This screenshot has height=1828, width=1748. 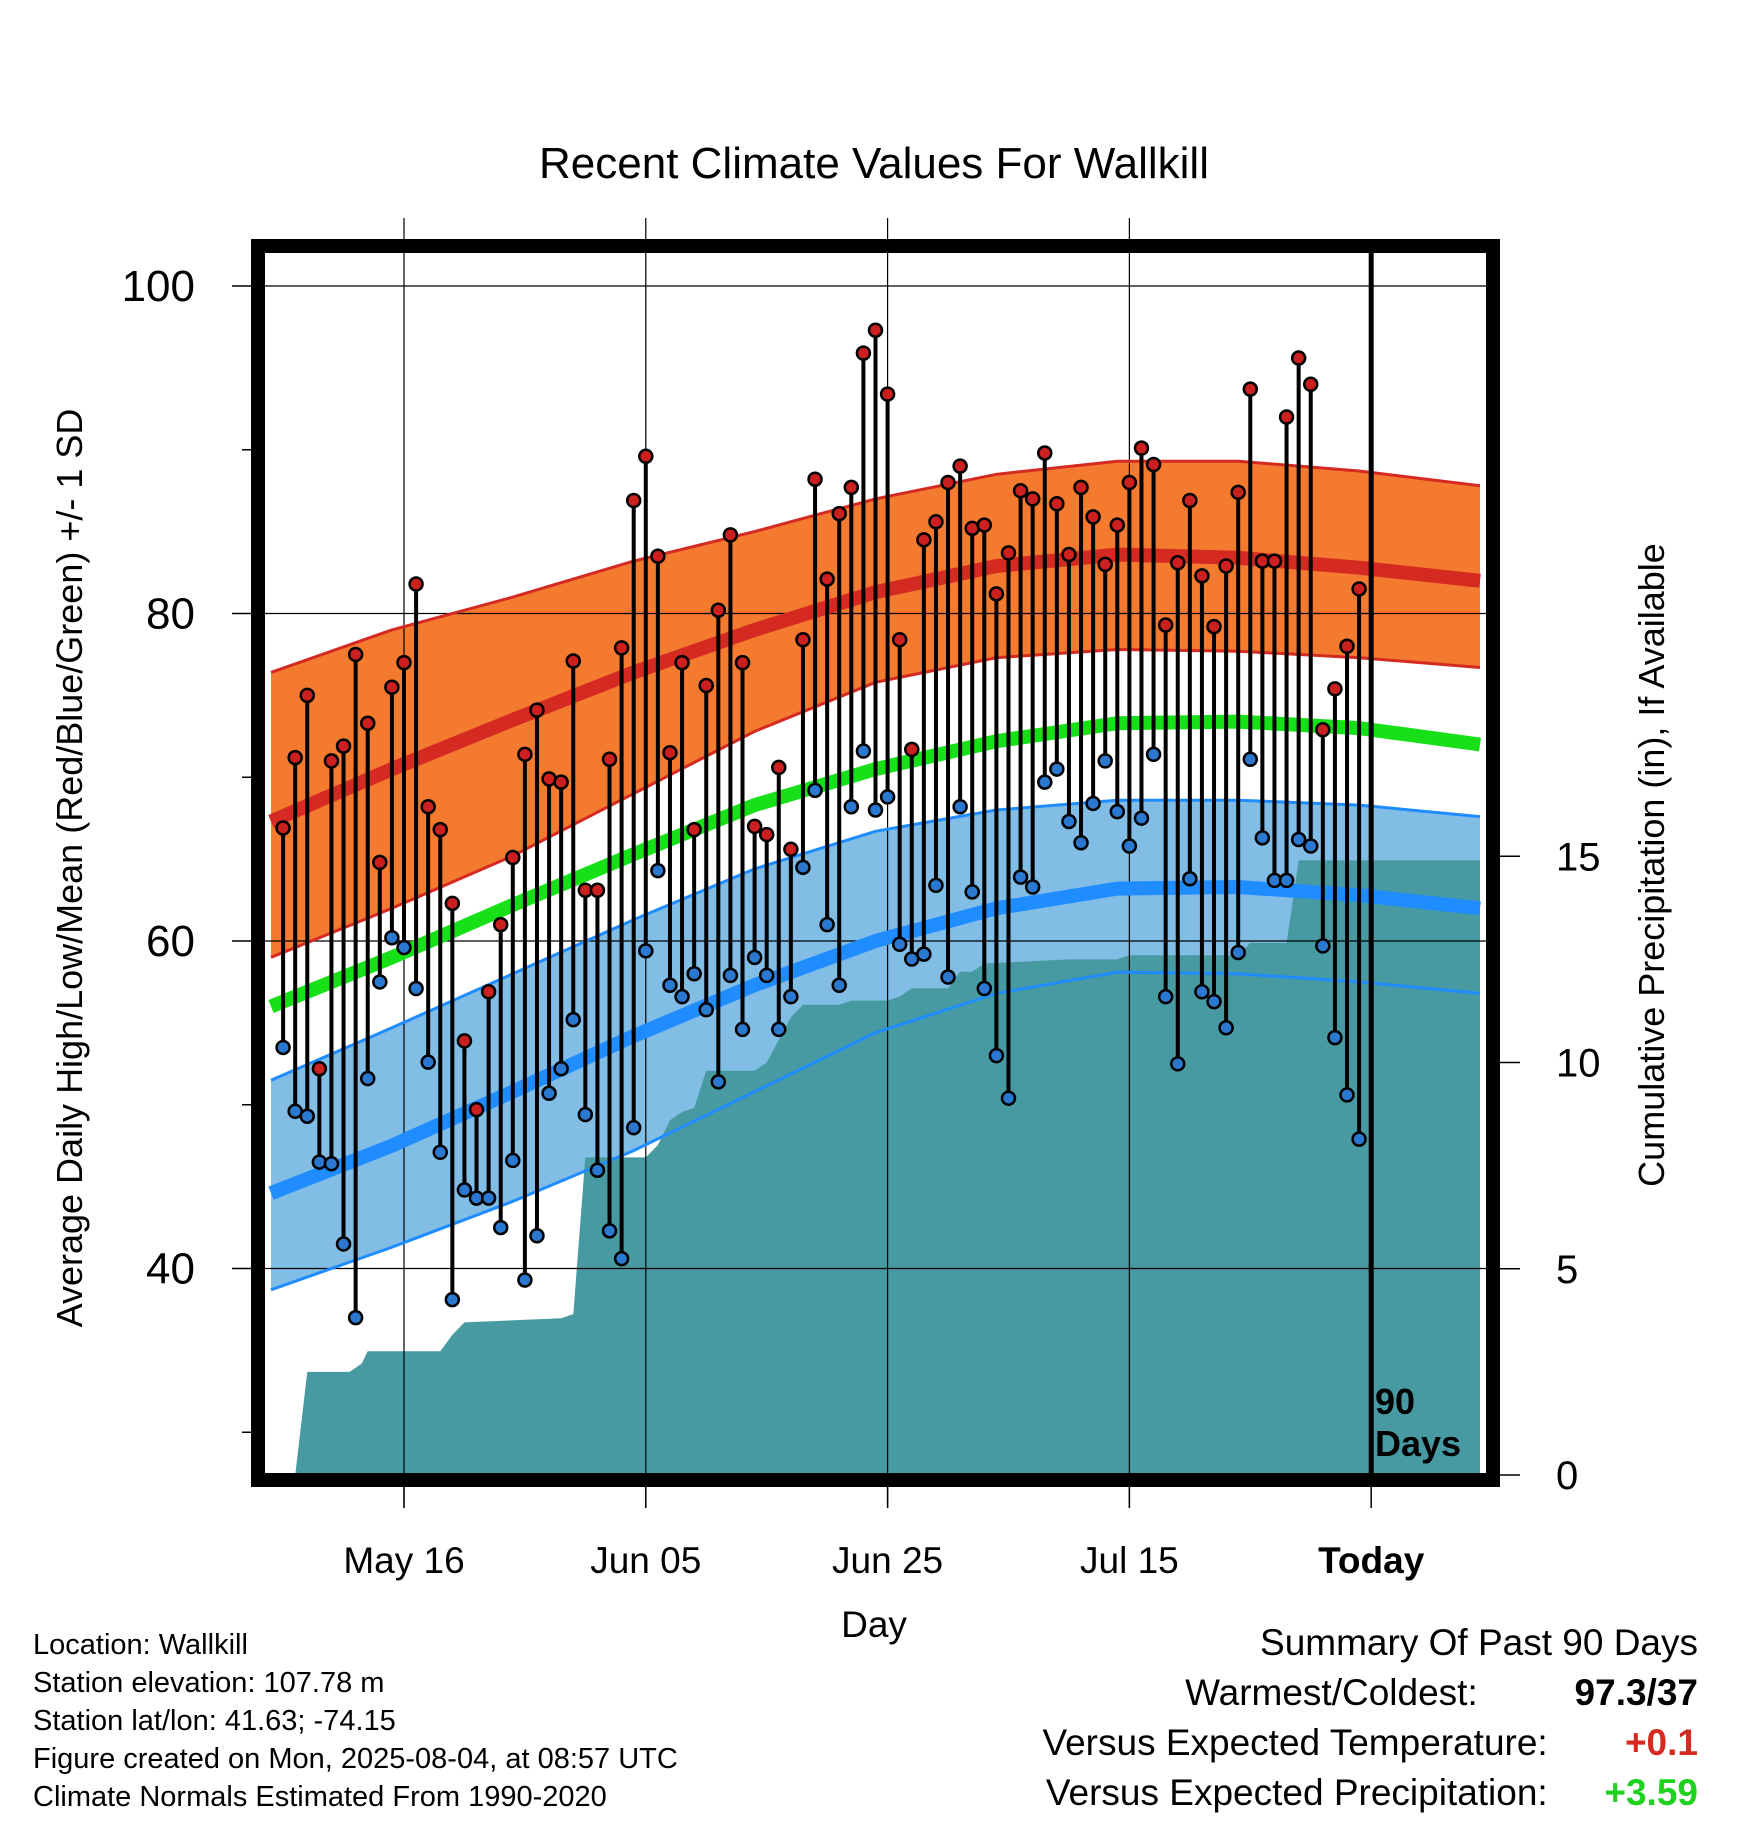 I want to click on y-tick-label-right: 15, so click(x=1578, y=857).